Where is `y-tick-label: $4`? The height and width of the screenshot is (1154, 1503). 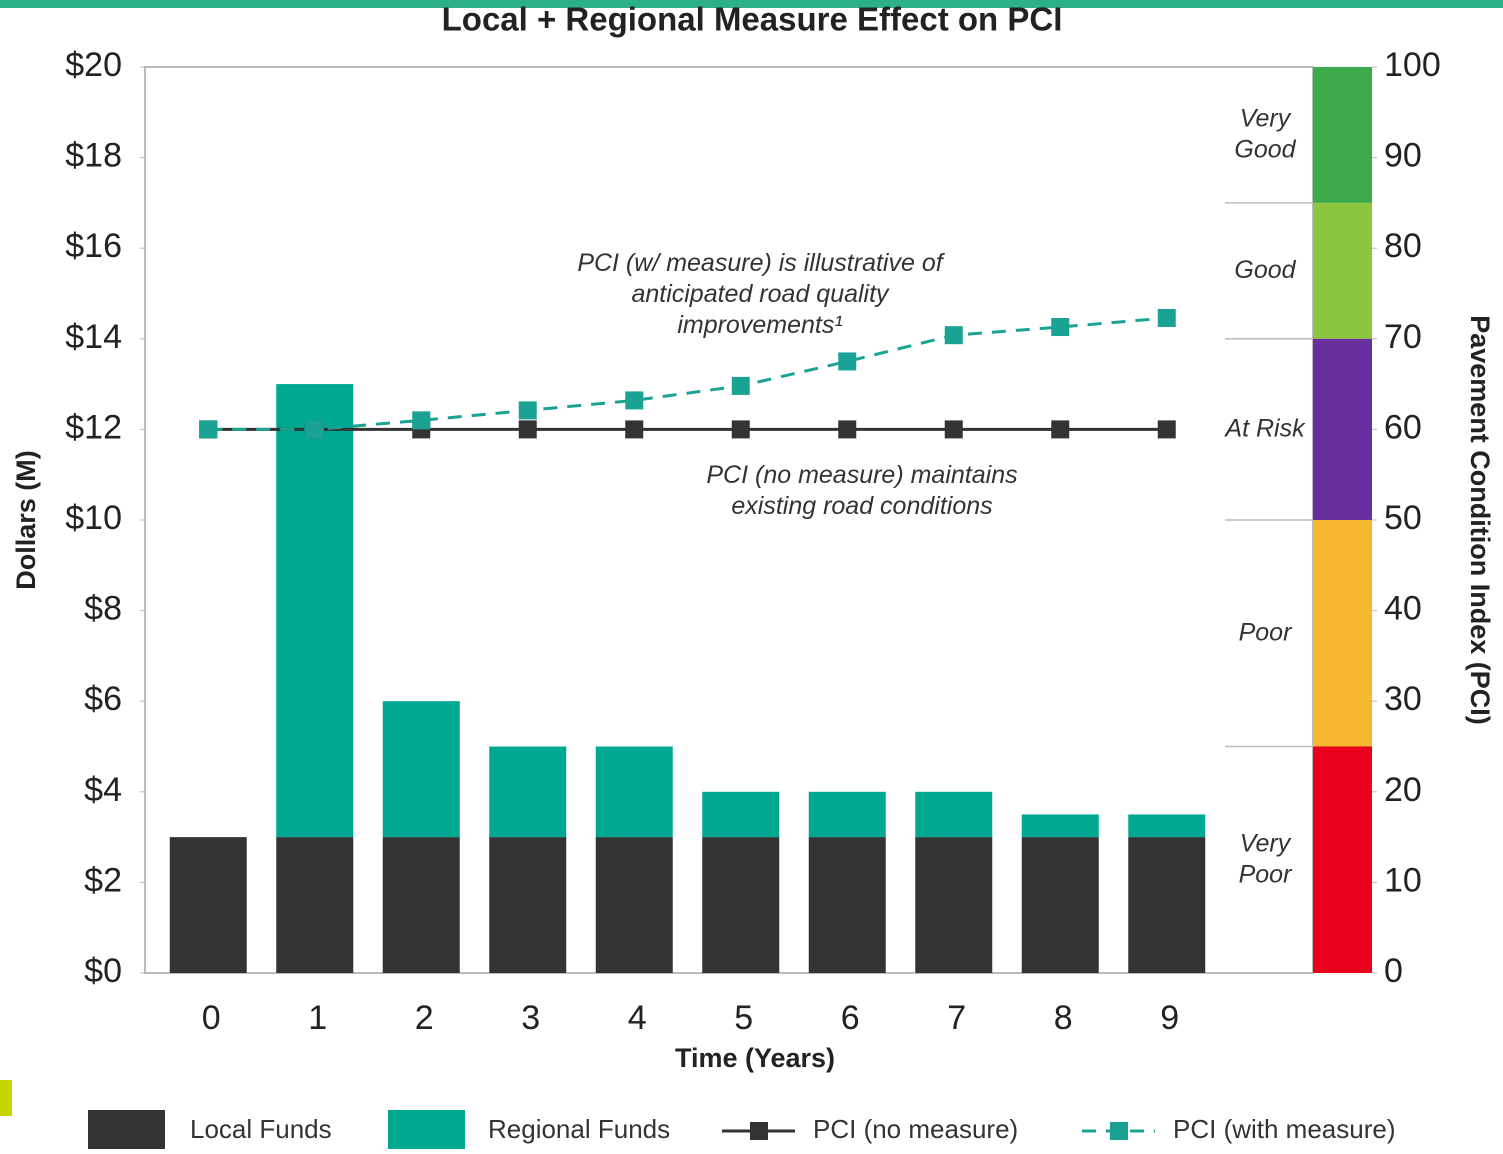
y-tick-label: $4 is located at coordinates (103, 790).